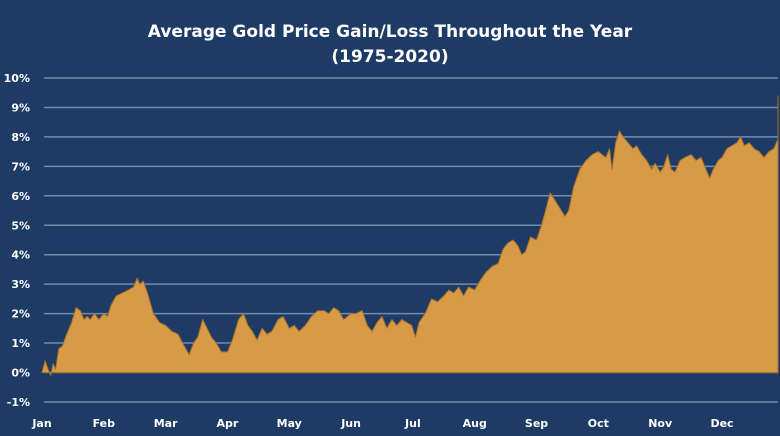 This screenshot has width=780, height=436. I want to click on chart-subtitle: (1975-2020), so click(389, 57).